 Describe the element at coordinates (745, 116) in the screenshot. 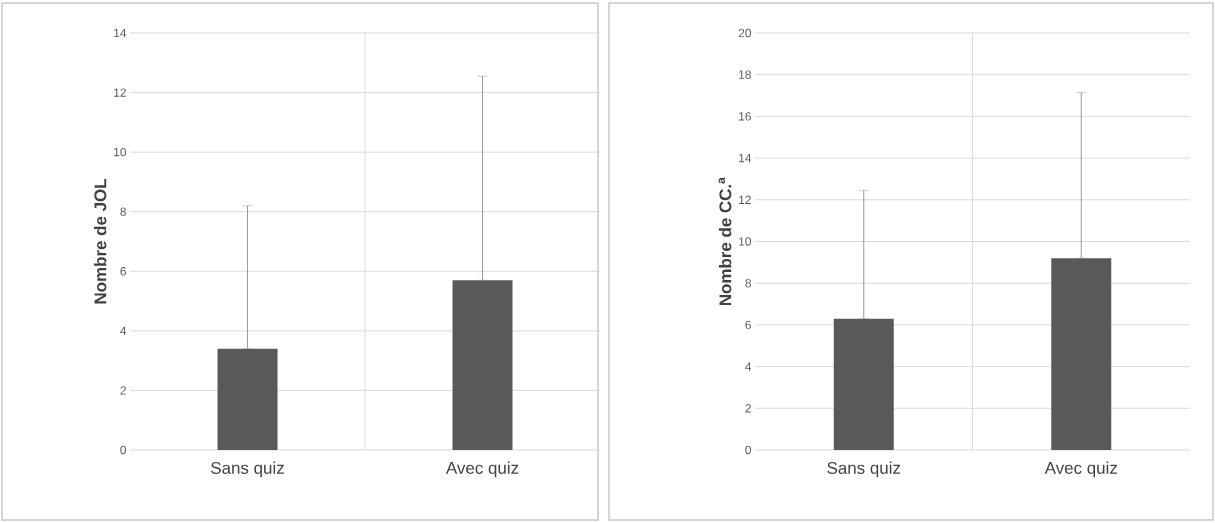

I see `y-tick-label: 16` at that location.